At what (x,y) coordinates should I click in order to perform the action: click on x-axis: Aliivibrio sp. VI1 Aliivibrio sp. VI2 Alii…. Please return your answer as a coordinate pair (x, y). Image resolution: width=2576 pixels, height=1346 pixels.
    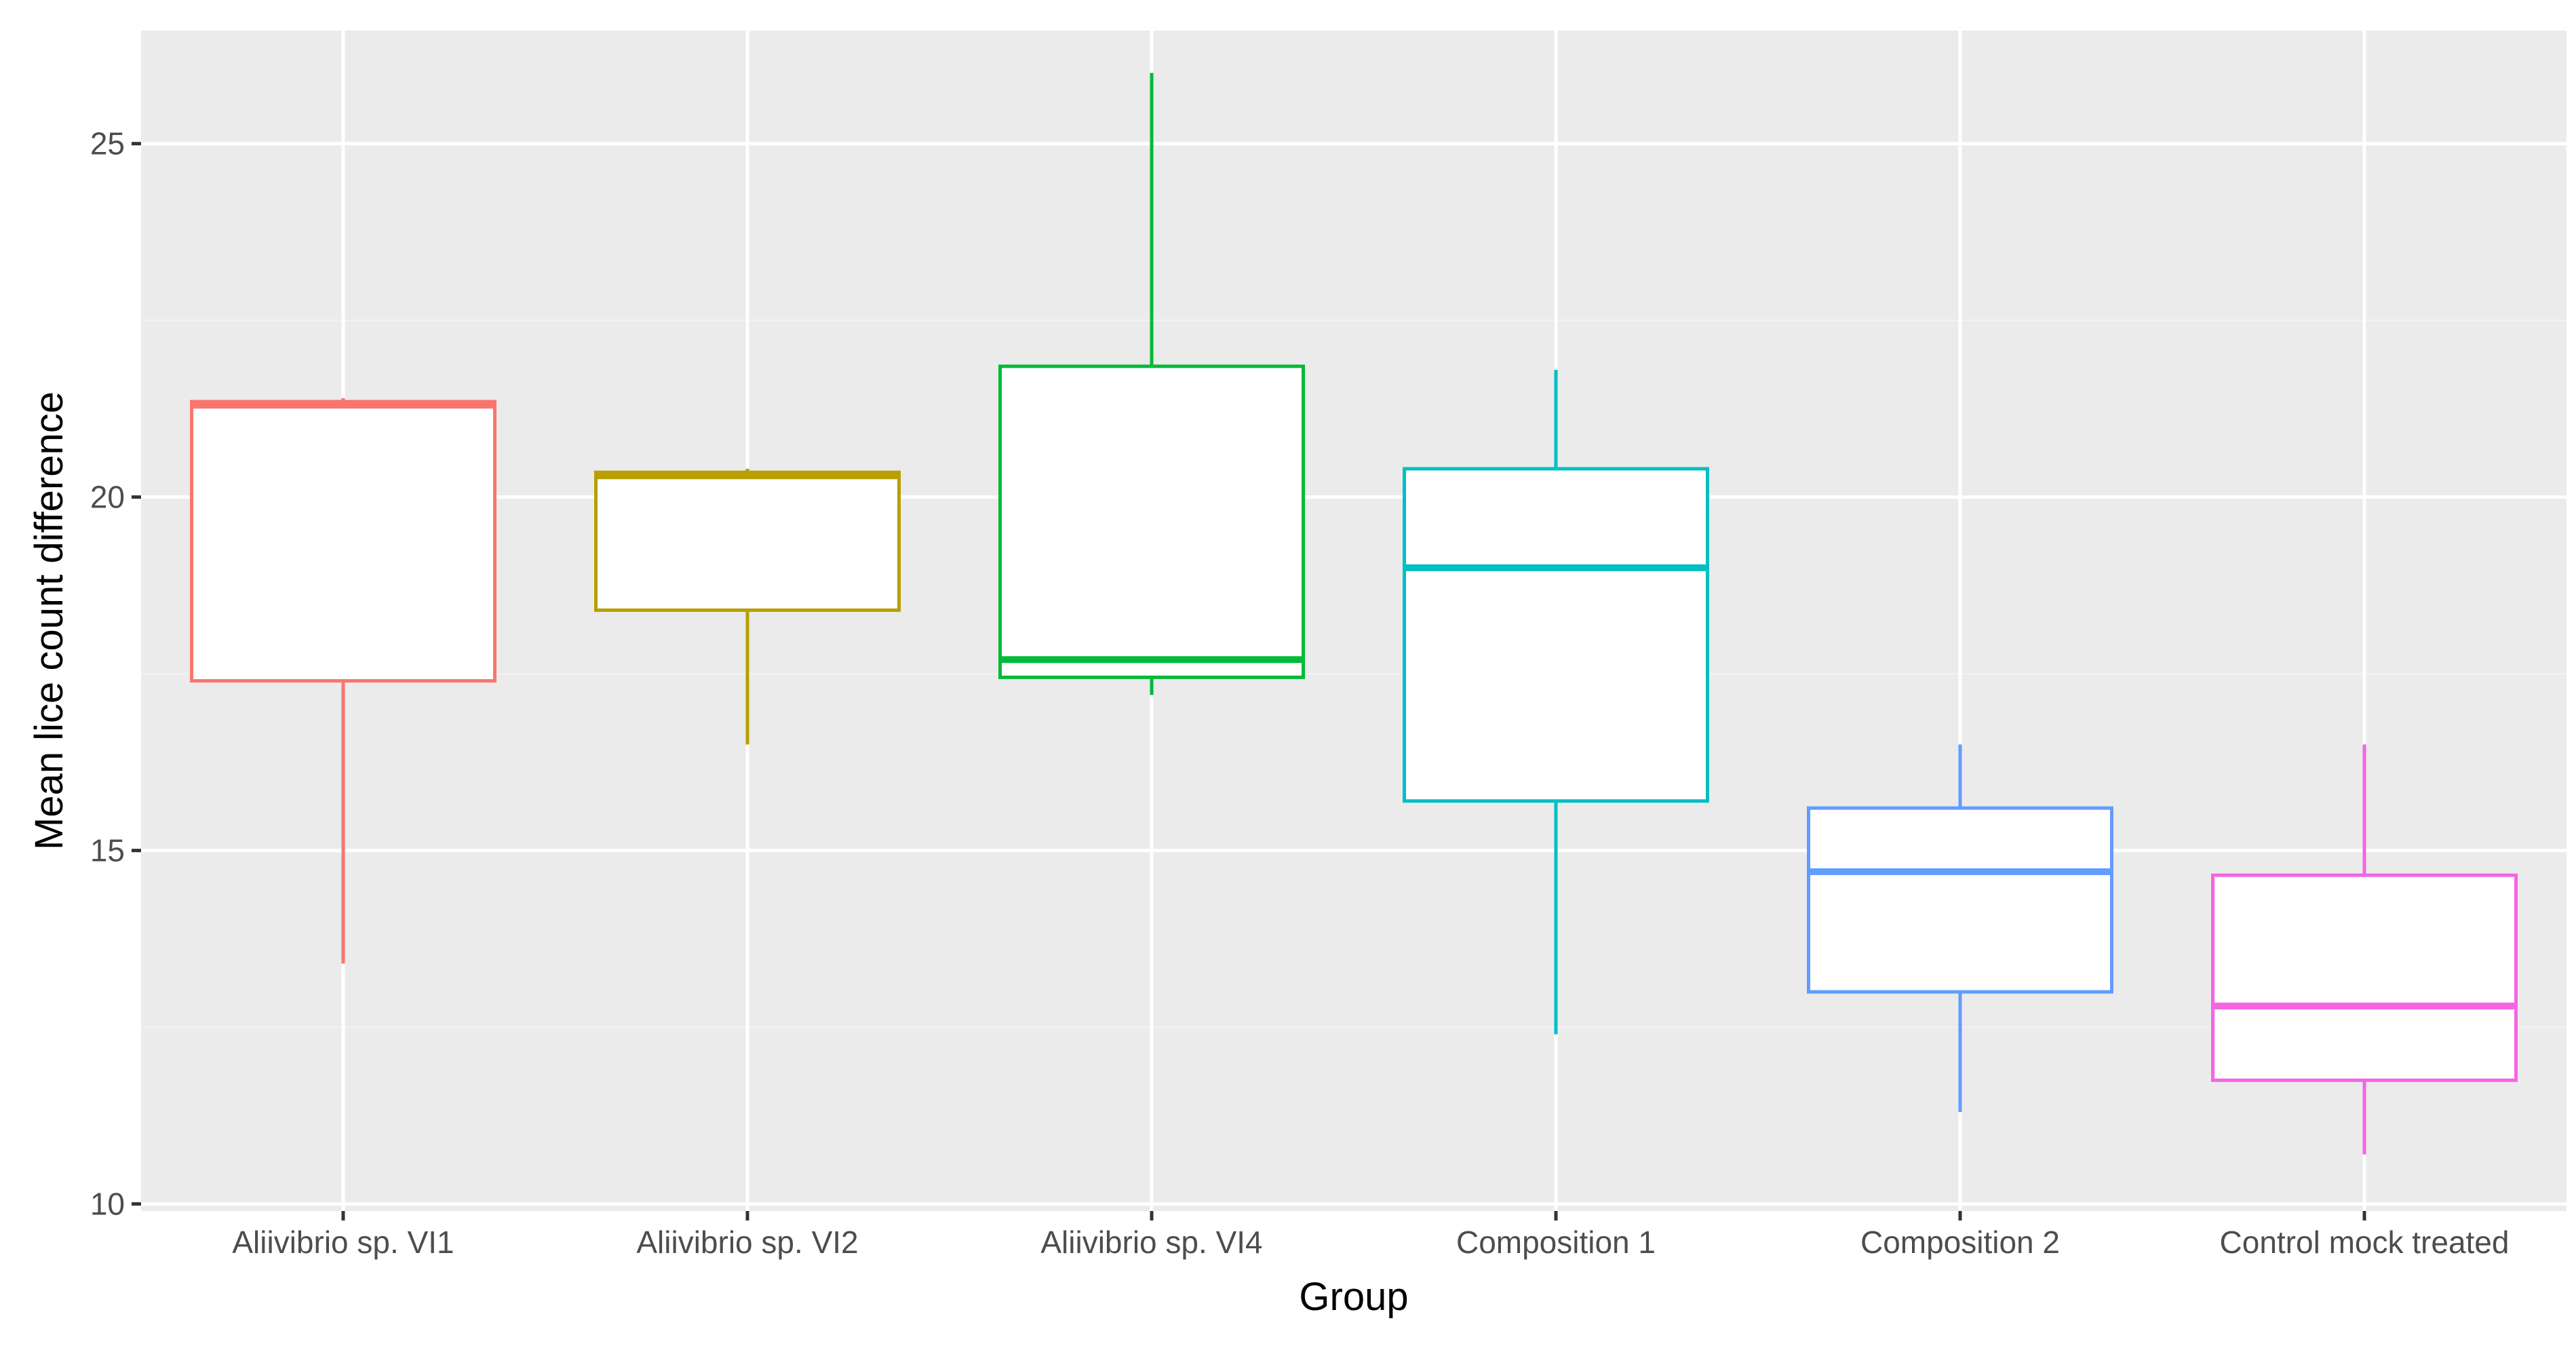
    Looking at the image, I should click on (1370, 1236).